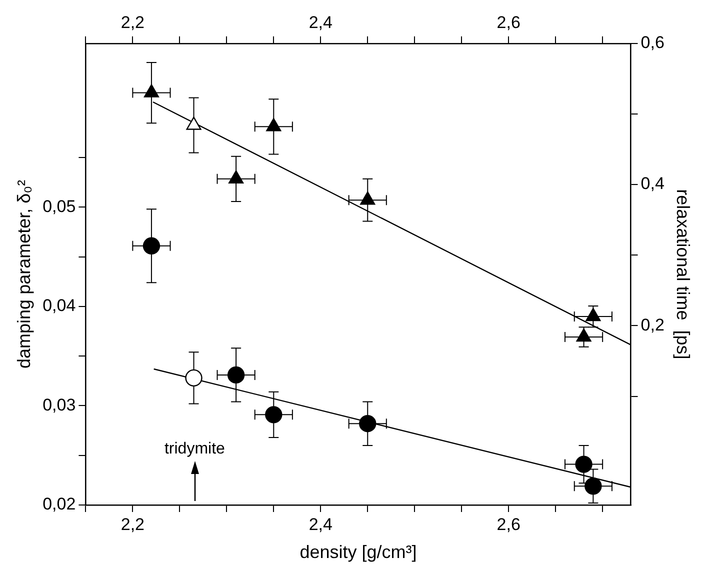 This screenshot has width=709, height=578. What do you see at coordinates (24, 274) in the screenshot?
I see `y-axis-title: damping parameter, δ₀²` at bounding box center [24, 274].